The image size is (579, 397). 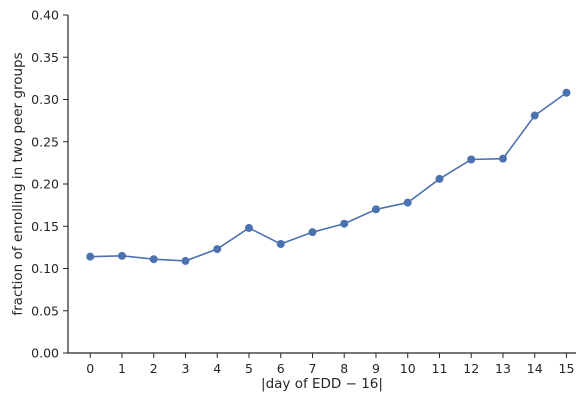 What do you see at coordinates (217, 368) in the screenshot?
I see `x-tick-label: 4` at bounding box center [217, 368].